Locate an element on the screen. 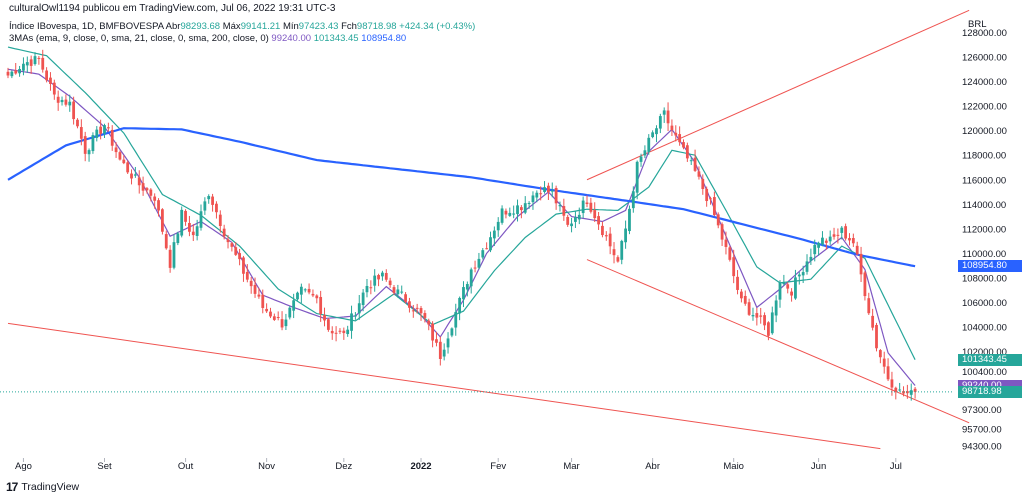 The image size is (1024, 498). price-tag: 108954.80 is located at coordinates (990, 266).